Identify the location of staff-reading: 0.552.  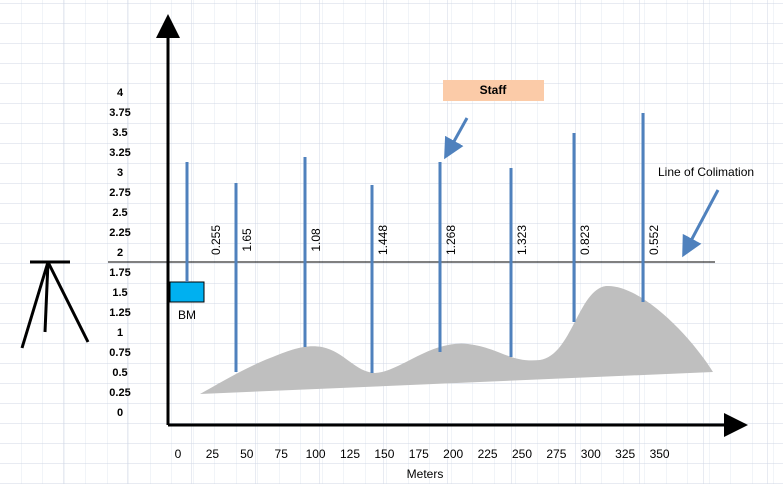
(654, 240).